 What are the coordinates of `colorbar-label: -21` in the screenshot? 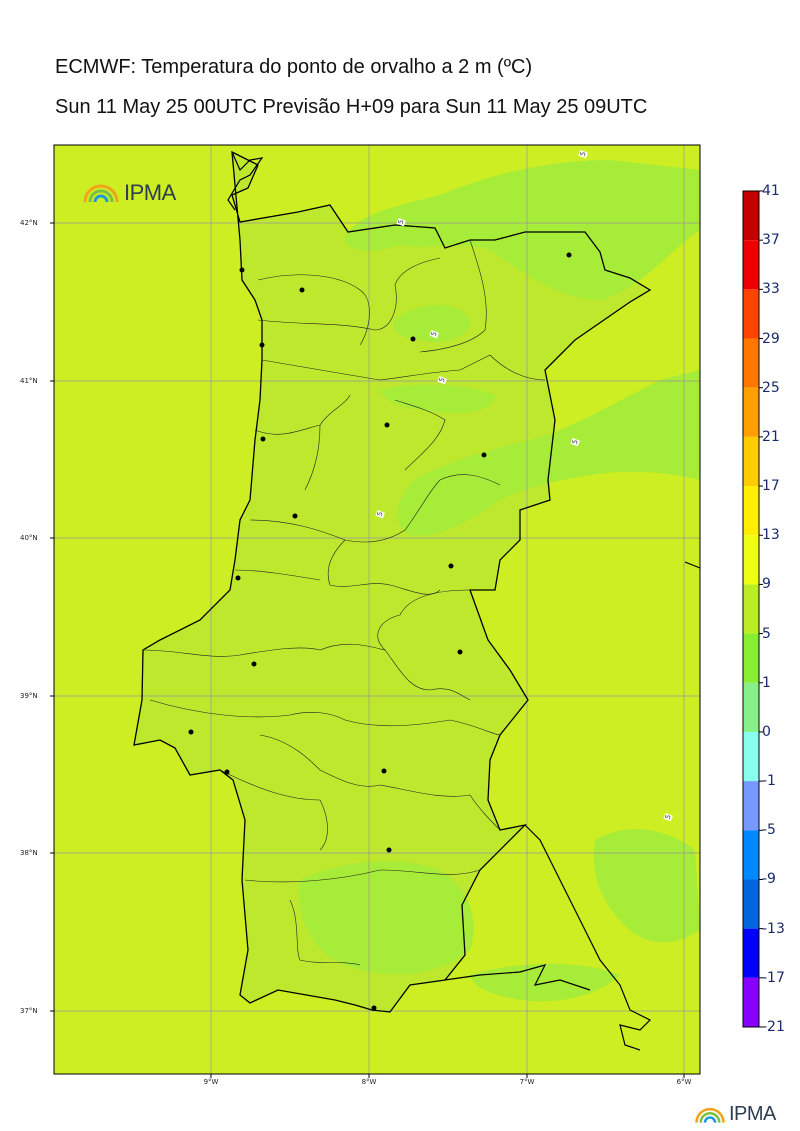 It's located at (773, 1027).